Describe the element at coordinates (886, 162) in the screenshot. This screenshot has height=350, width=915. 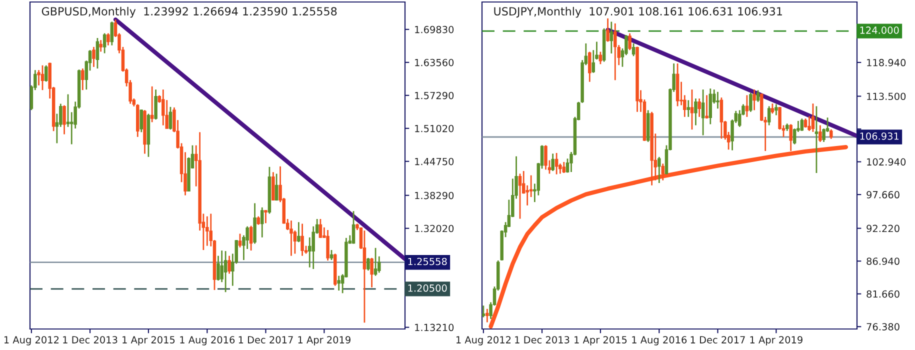
I see `y-tick-label: 102.940` at that location.